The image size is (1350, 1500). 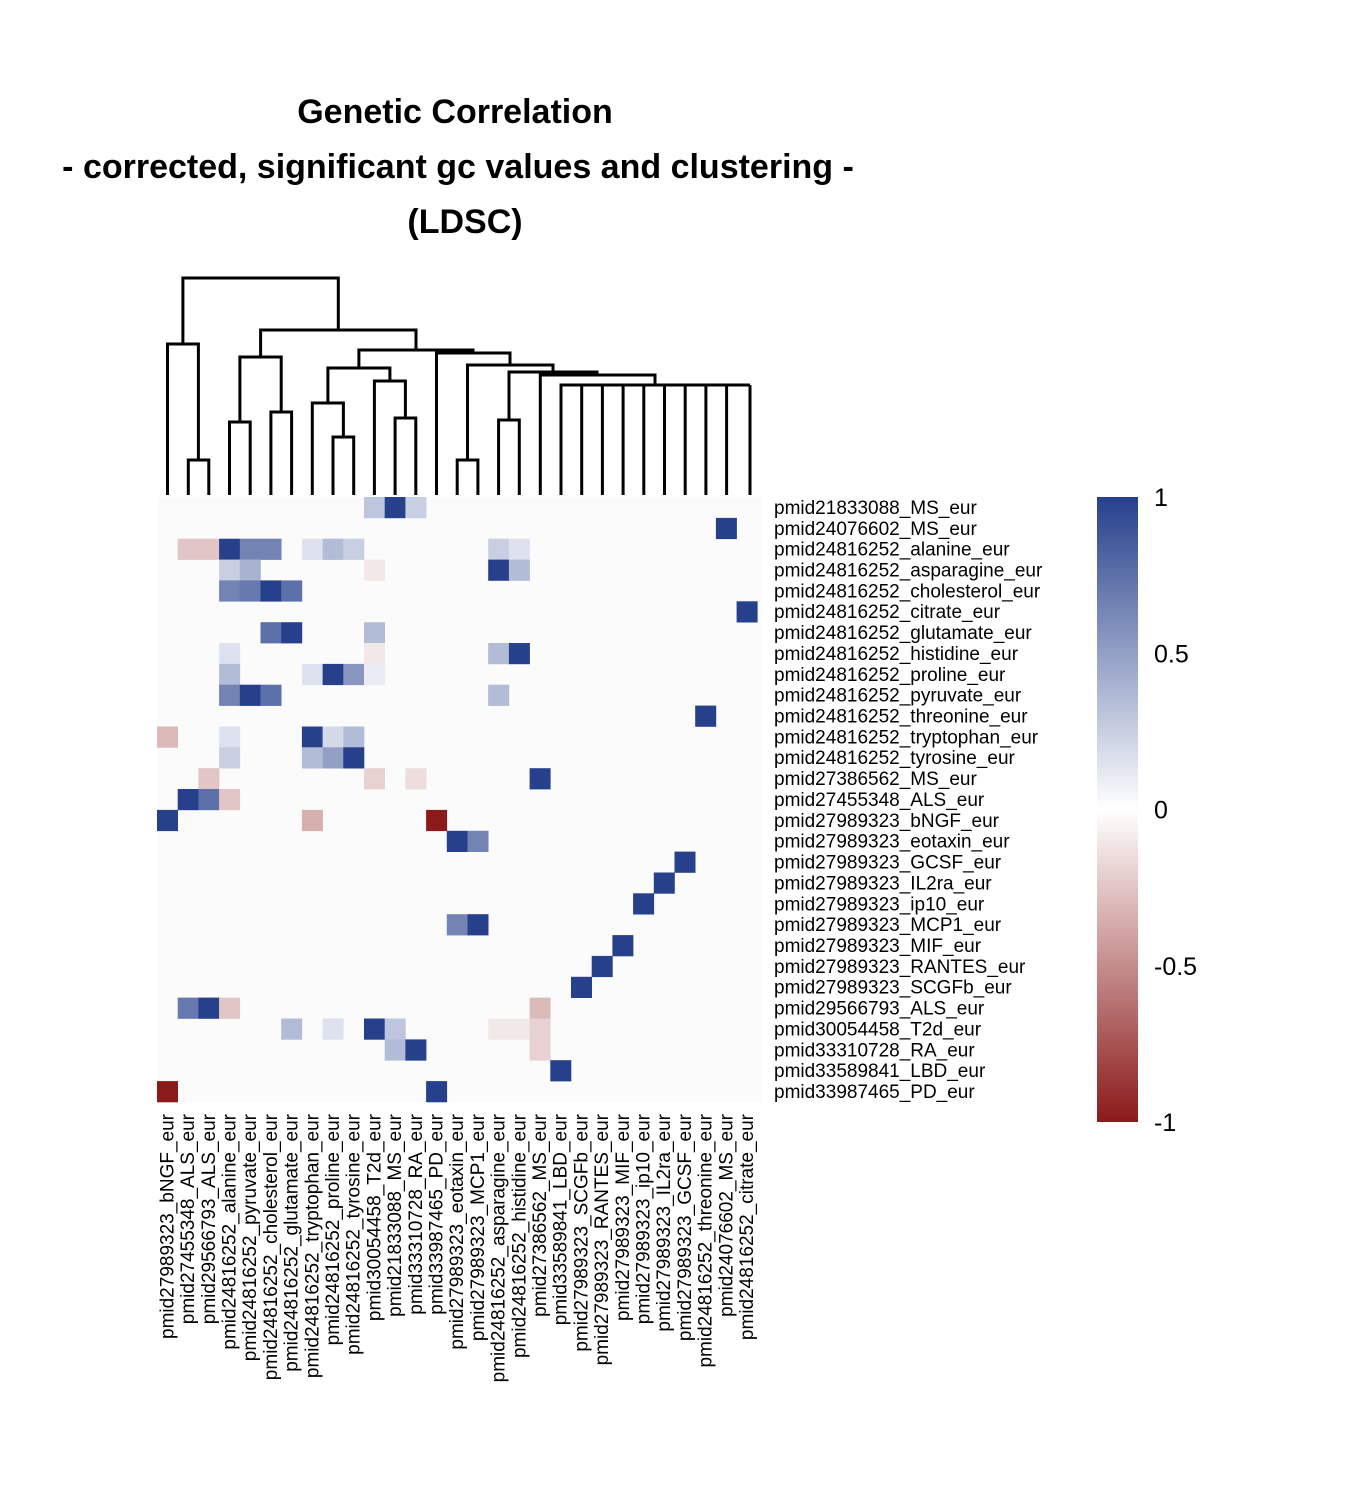 What do you see at coordinates (900, 967) in the screenshot?
I see `row-label: pmid27989323_RANTES_eur` at bounding box center [900, 967].